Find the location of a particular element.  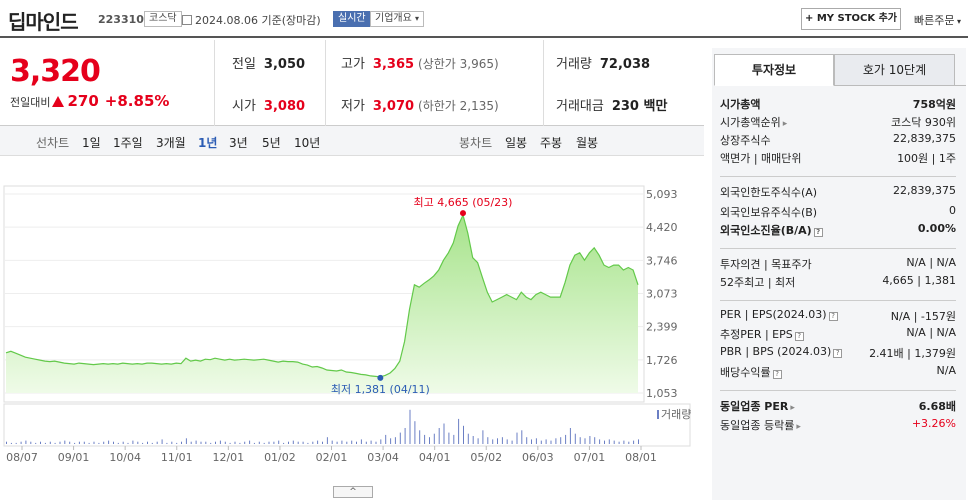

y-tick-label: 1,053 is located at coordinates (662, 393).